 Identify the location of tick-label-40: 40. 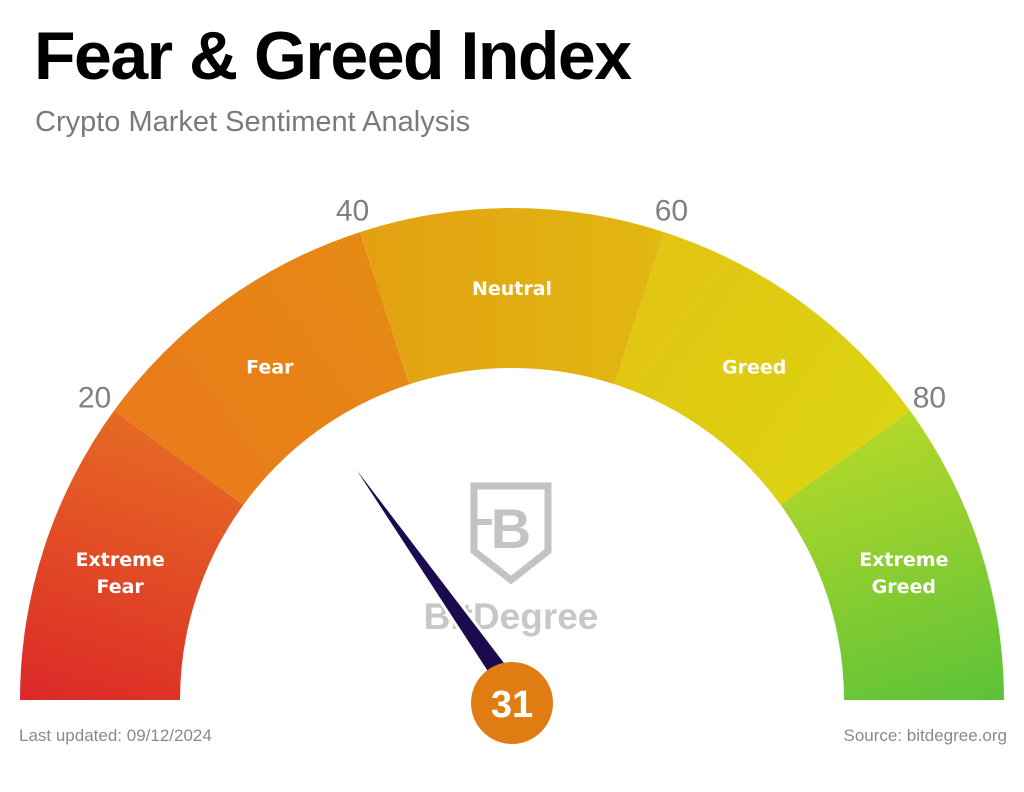
(352, 210).